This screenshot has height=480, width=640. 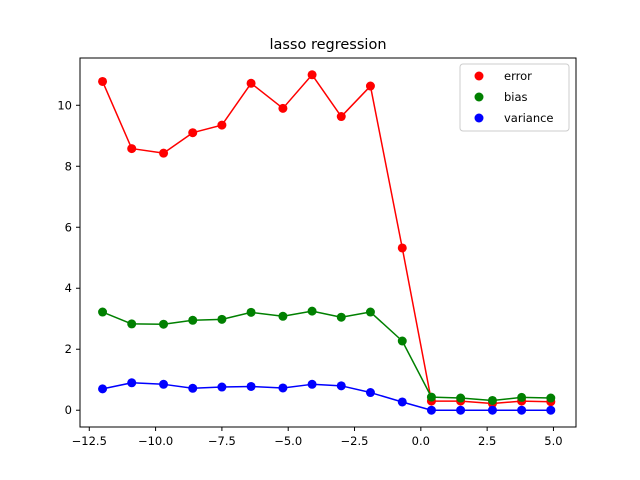 What do you see at coordinates (479, 76) in the screenshot?
I see `legend-marker-error` at bounding box center [479, 76].